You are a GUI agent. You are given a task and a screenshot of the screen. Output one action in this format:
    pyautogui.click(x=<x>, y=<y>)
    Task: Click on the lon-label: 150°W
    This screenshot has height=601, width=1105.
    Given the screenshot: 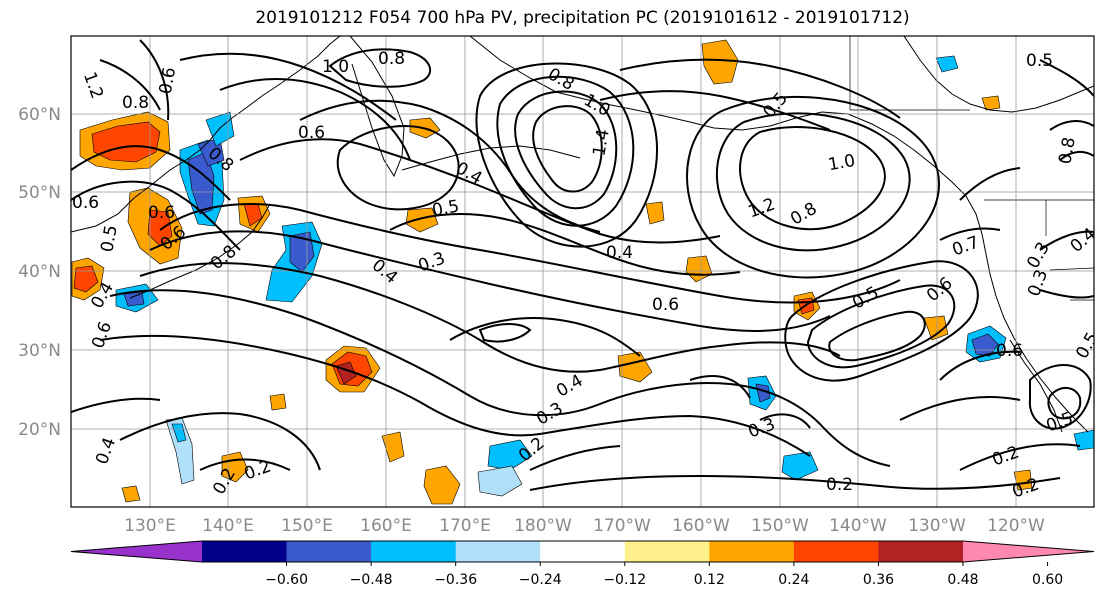 What is the action you would take?
    pyautogui.click(x=780, y=526)
    